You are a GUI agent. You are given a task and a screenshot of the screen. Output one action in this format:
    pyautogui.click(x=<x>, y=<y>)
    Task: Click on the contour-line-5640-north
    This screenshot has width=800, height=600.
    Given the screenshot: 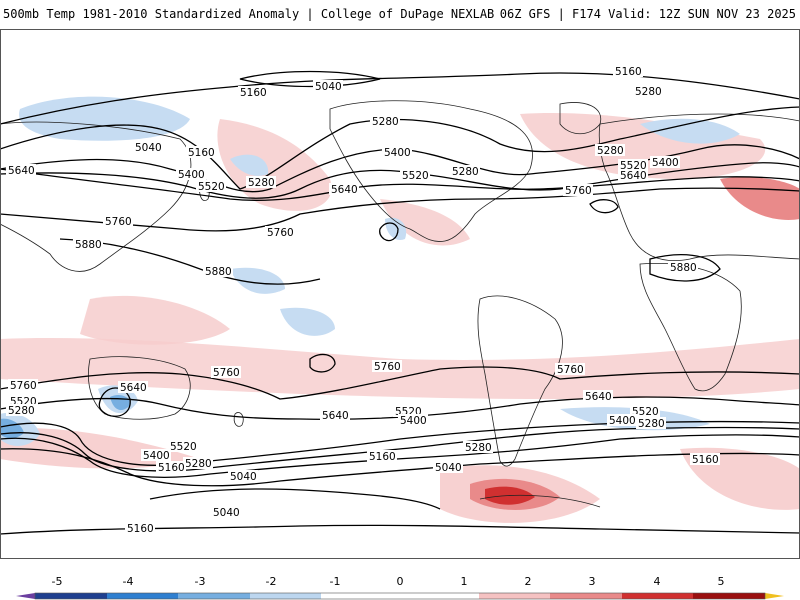 What is the action you would take?
    pyautogui.click(x=400, y=184)
    